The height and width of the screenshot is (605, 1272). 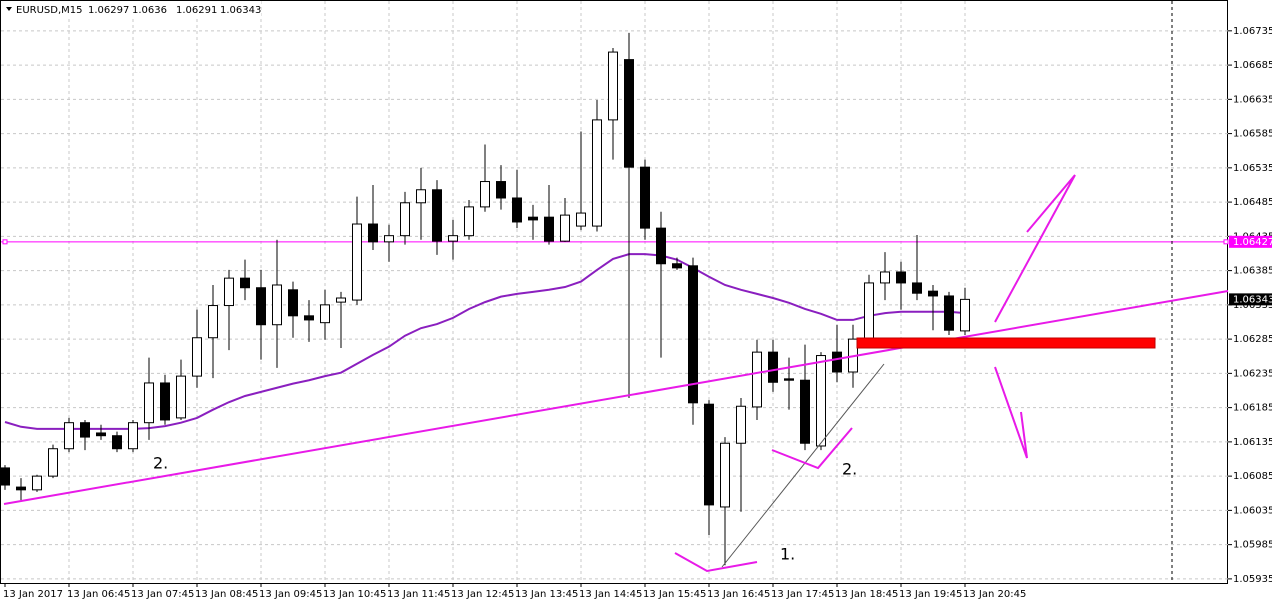 I want to click on x-tick-label: 13 Jan 08:45, so click(x=226, y=594).